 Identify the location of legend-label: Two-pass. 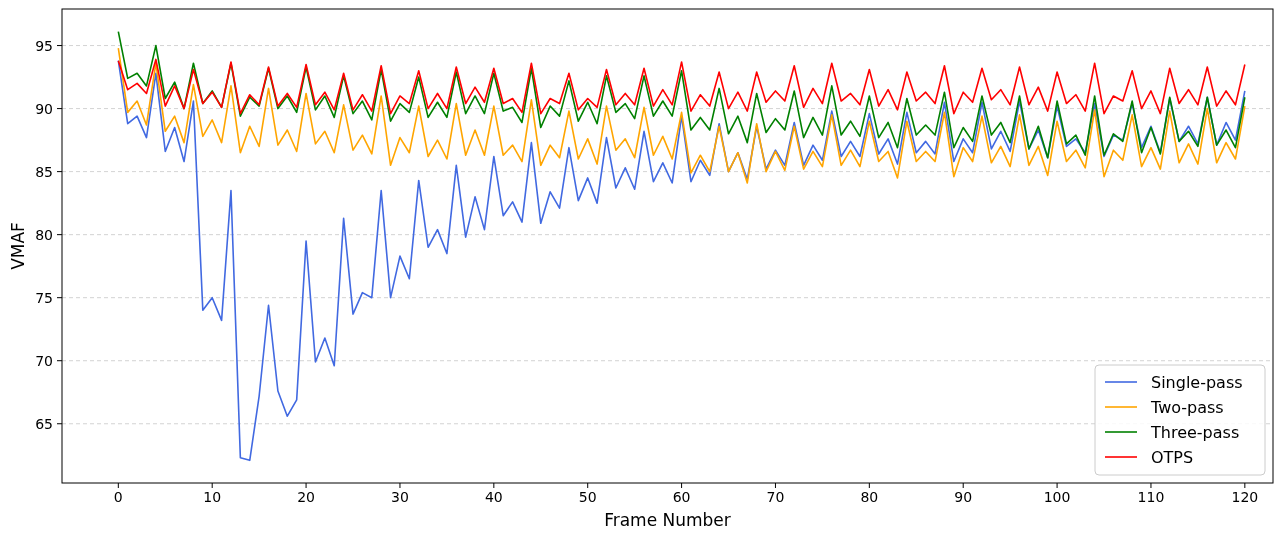
(1187, 407).